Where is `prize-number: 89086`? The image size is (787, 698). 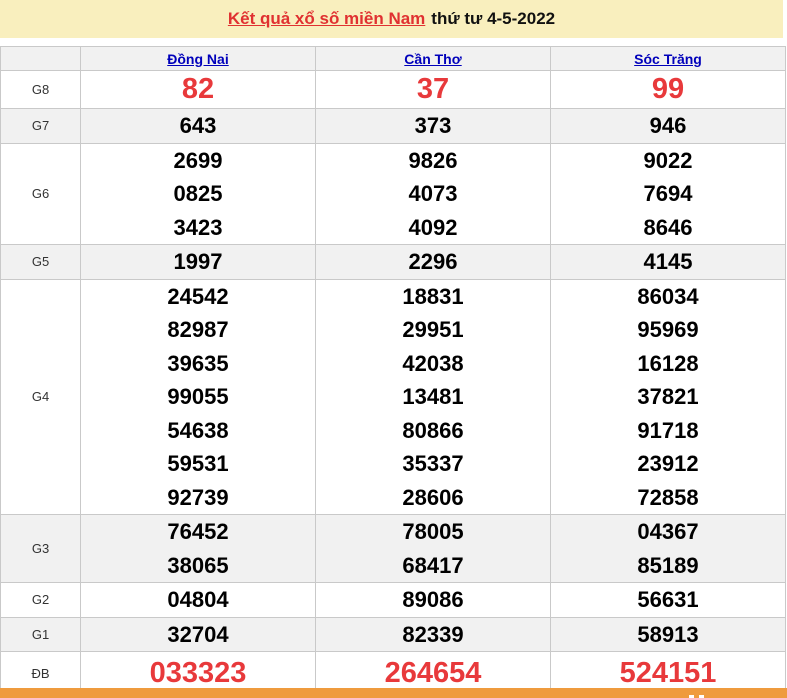 prize-number: 89086 is located at coordinates (433, 599).